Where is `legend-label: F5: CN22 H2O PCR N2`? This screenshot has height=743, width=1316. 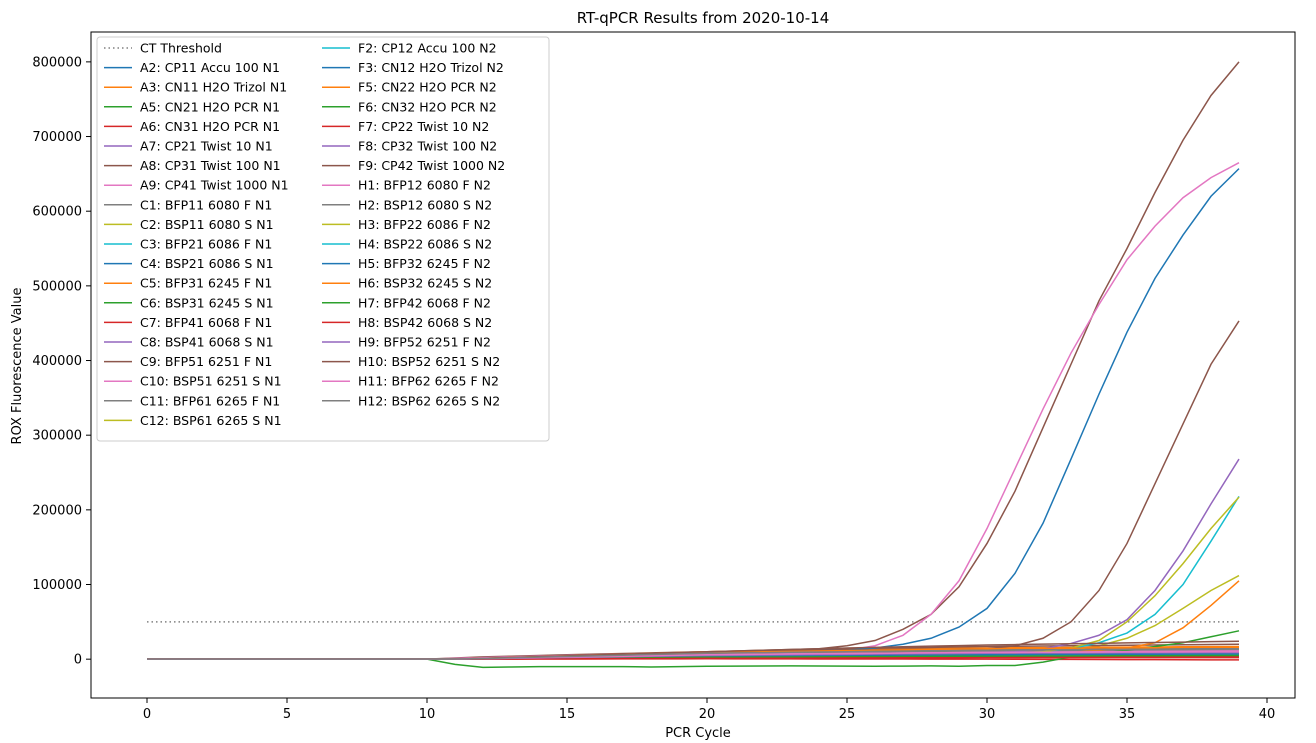
legend-label: F5: CN22 H2O PCR N2 is located at coordinates (427, 87).